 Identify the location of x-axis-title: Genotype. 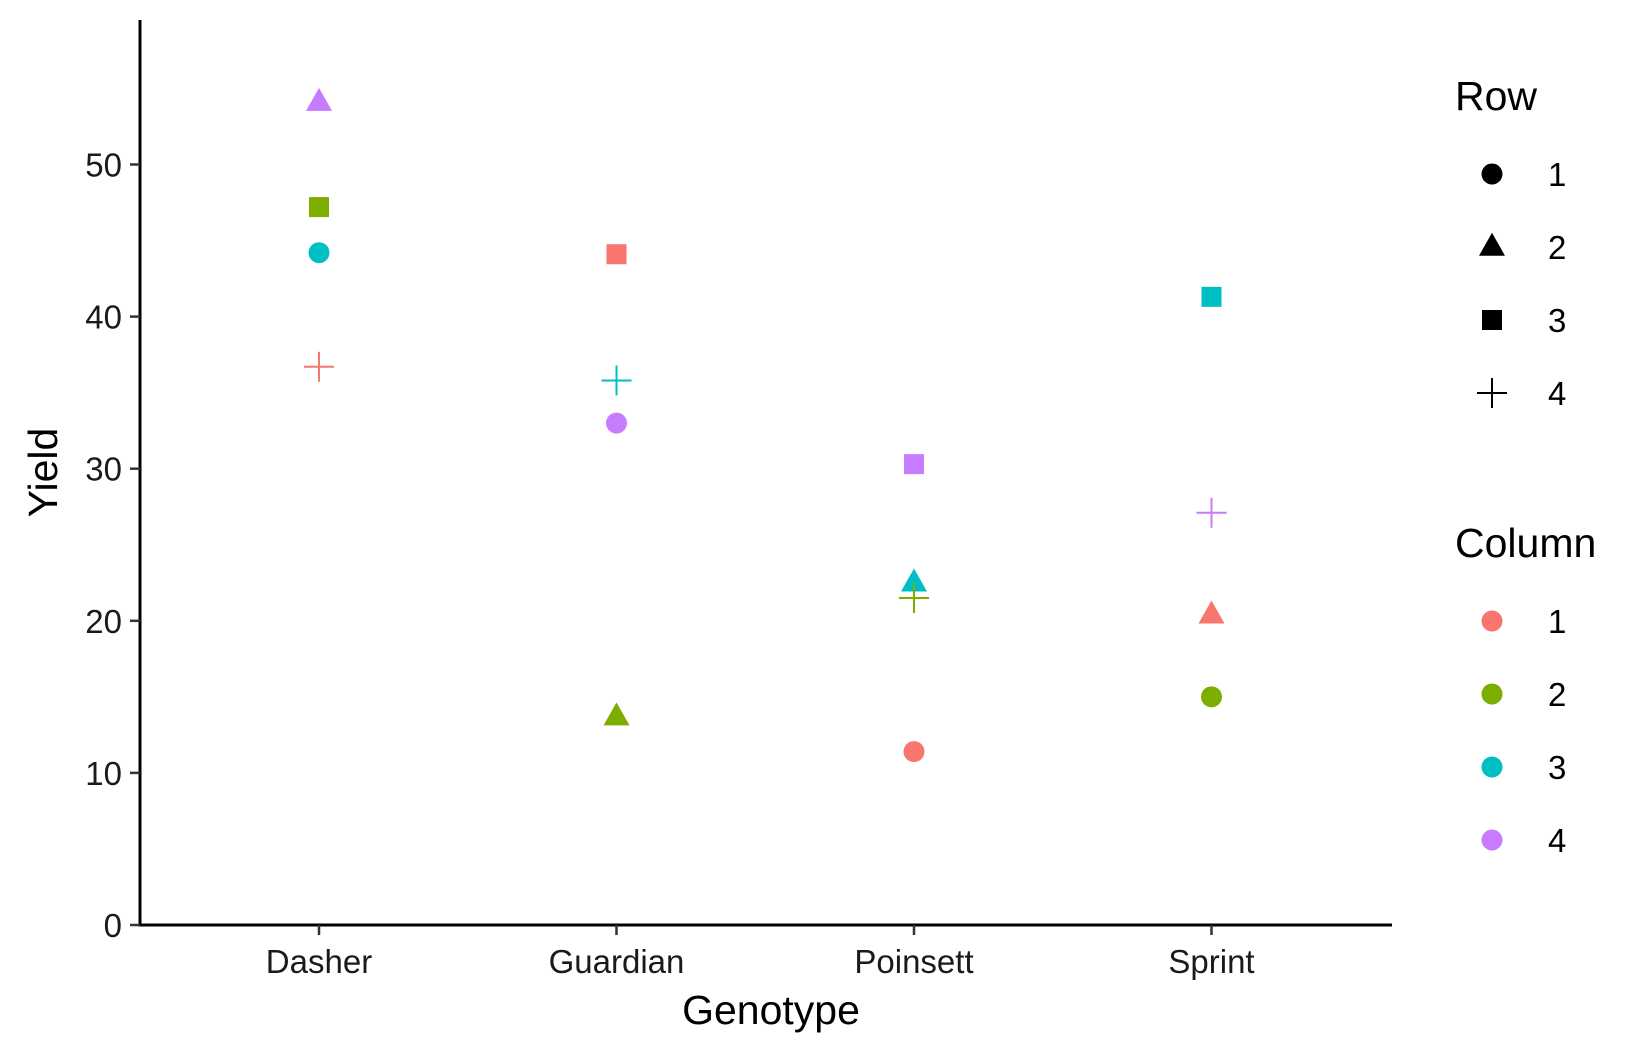
(771, 1010).